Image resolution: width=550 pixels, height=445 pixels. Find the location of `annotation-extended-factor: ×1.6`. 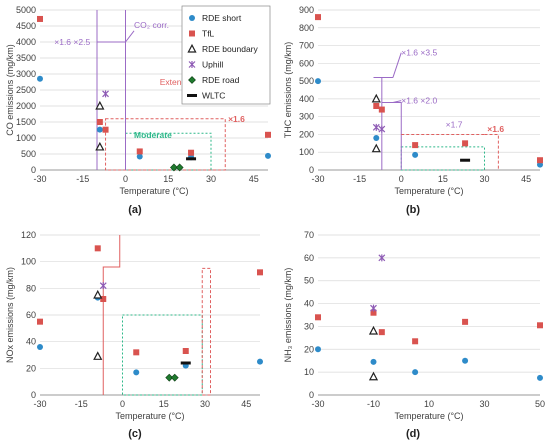

annotation-extended-factor: ×1.6 is located at coordinates (236, 119).